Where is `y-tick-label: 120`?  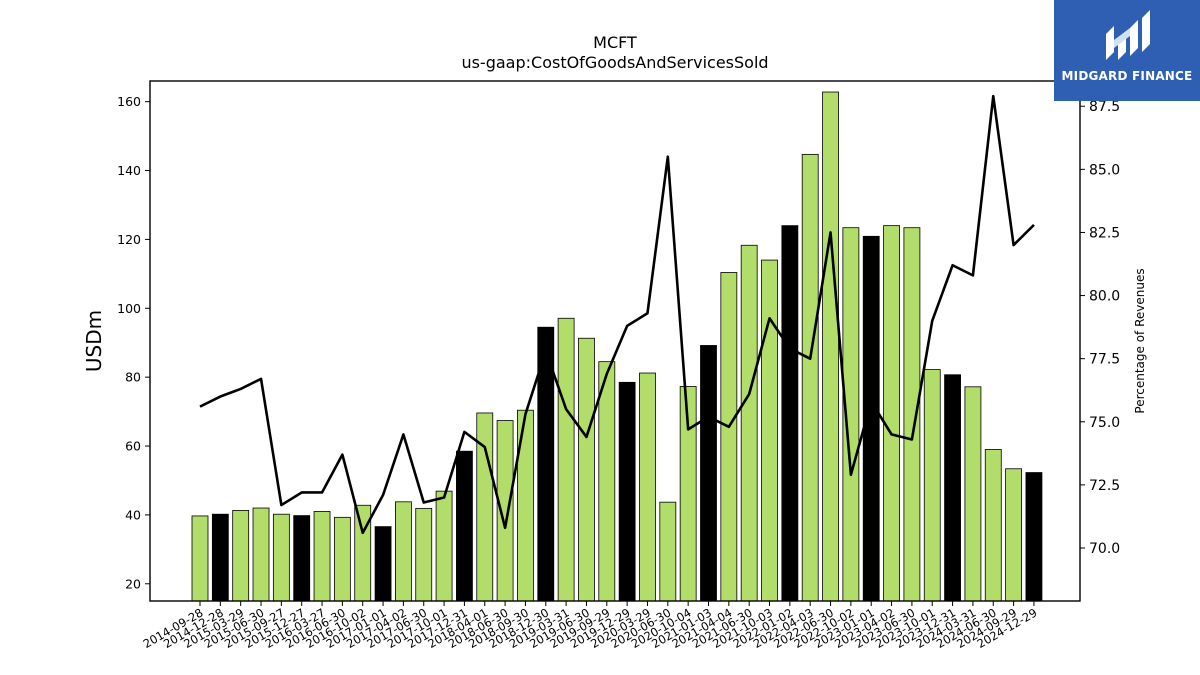
y-tick-label: 120 is located at coordinates (129, 239).